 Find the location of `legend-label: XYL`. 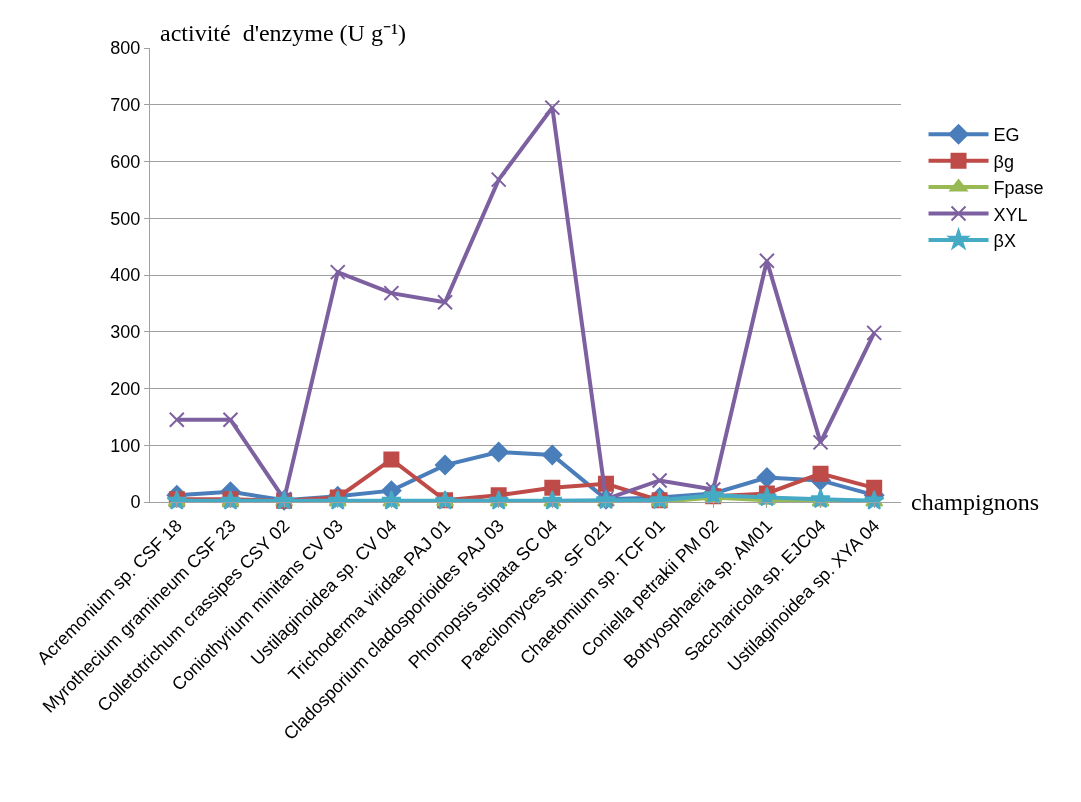

legend-label: XYL is located at coordinates (1010, 214).